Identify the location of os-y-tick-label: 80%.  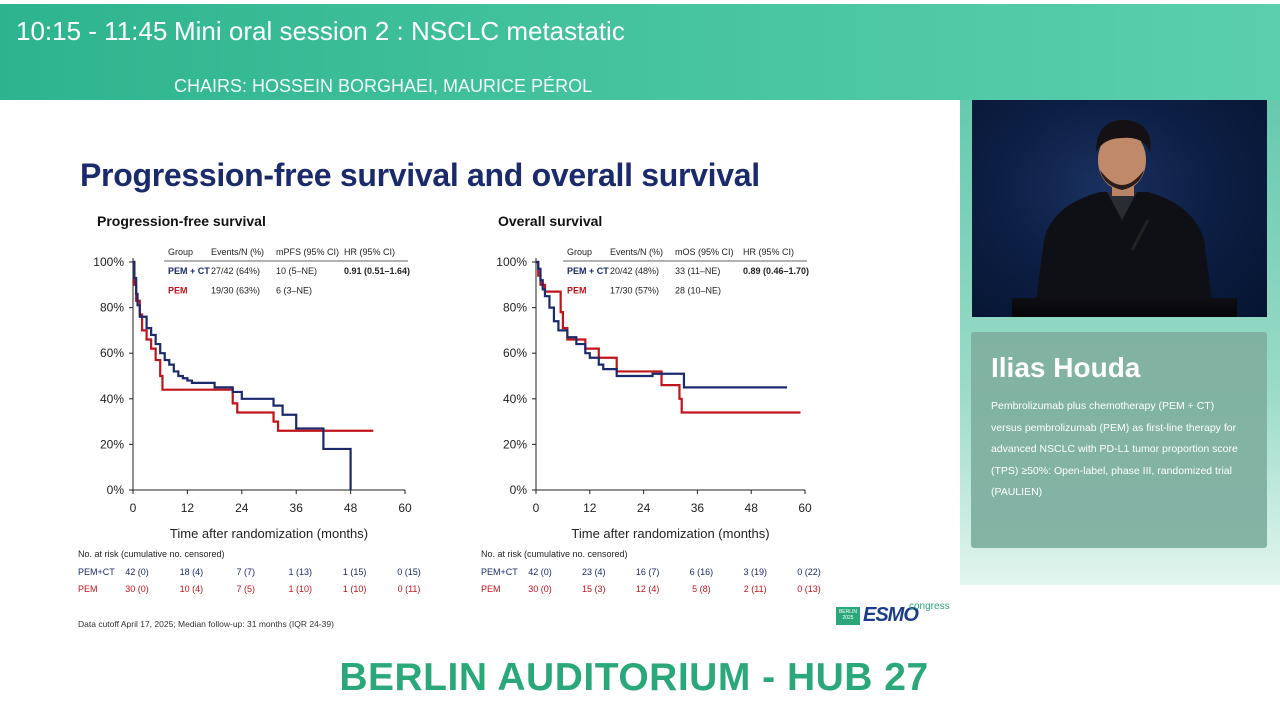
(515, 308).